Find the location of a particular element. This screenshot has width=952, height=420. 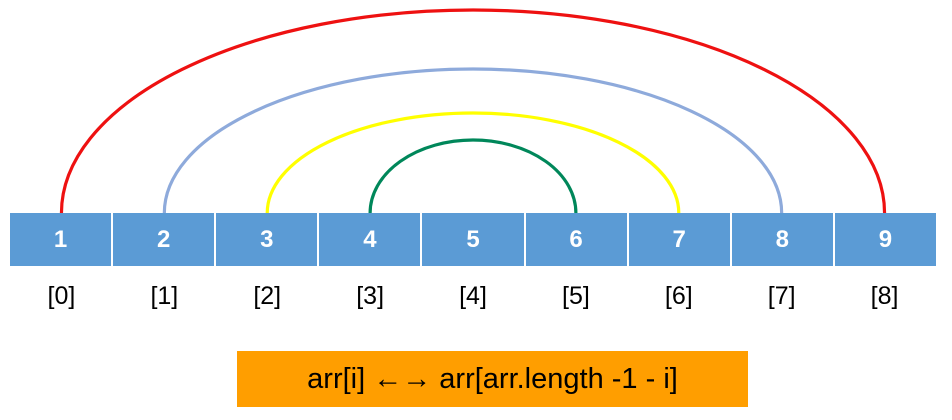

array-cells: 1 2 3 4 5 6 7 8 9 is located at coordinates (473, 239).